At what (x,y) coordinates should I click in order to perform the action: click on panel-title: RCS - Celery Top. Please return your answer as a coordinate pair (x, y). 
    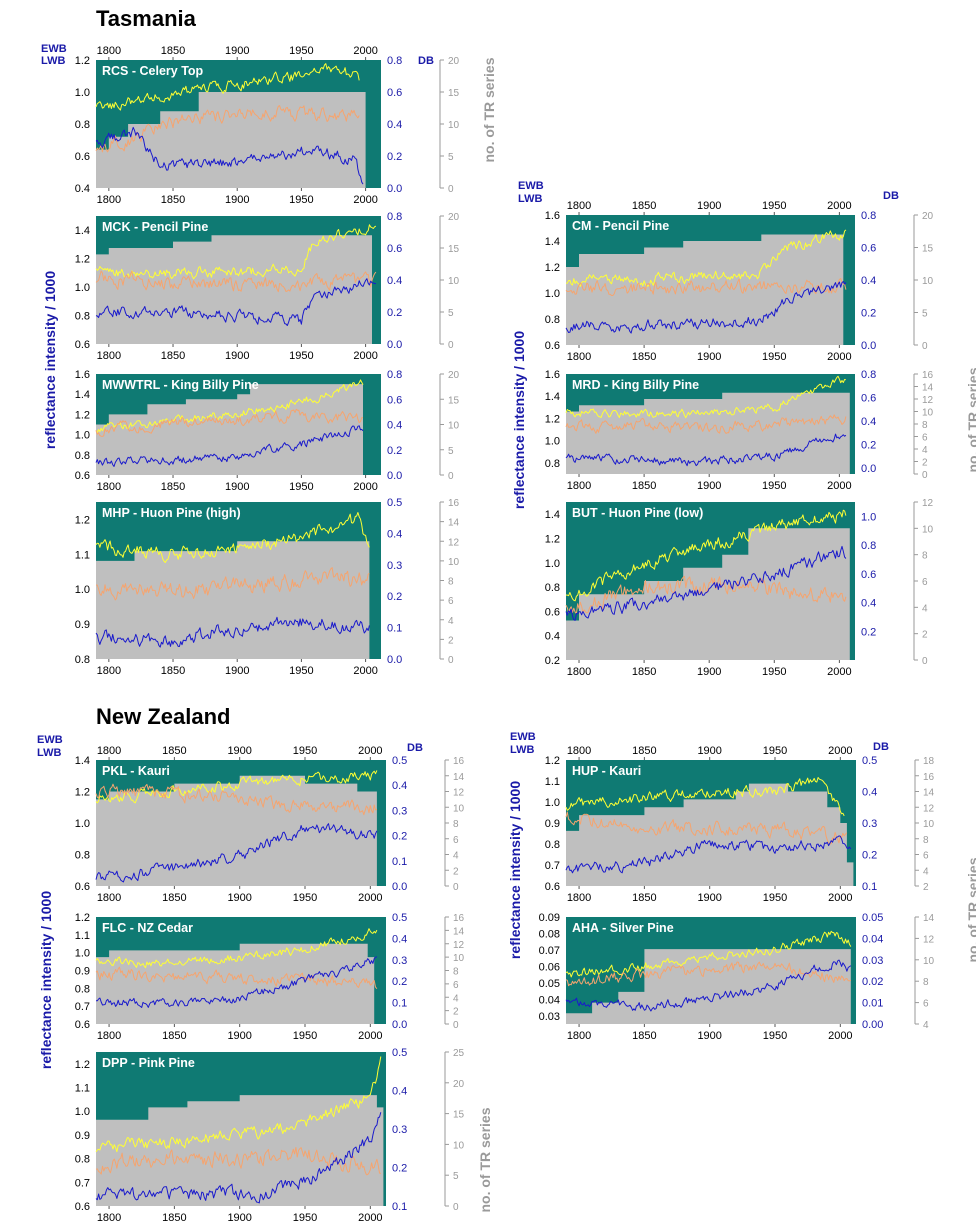
    Looking at the image, I should click on (153, 71).